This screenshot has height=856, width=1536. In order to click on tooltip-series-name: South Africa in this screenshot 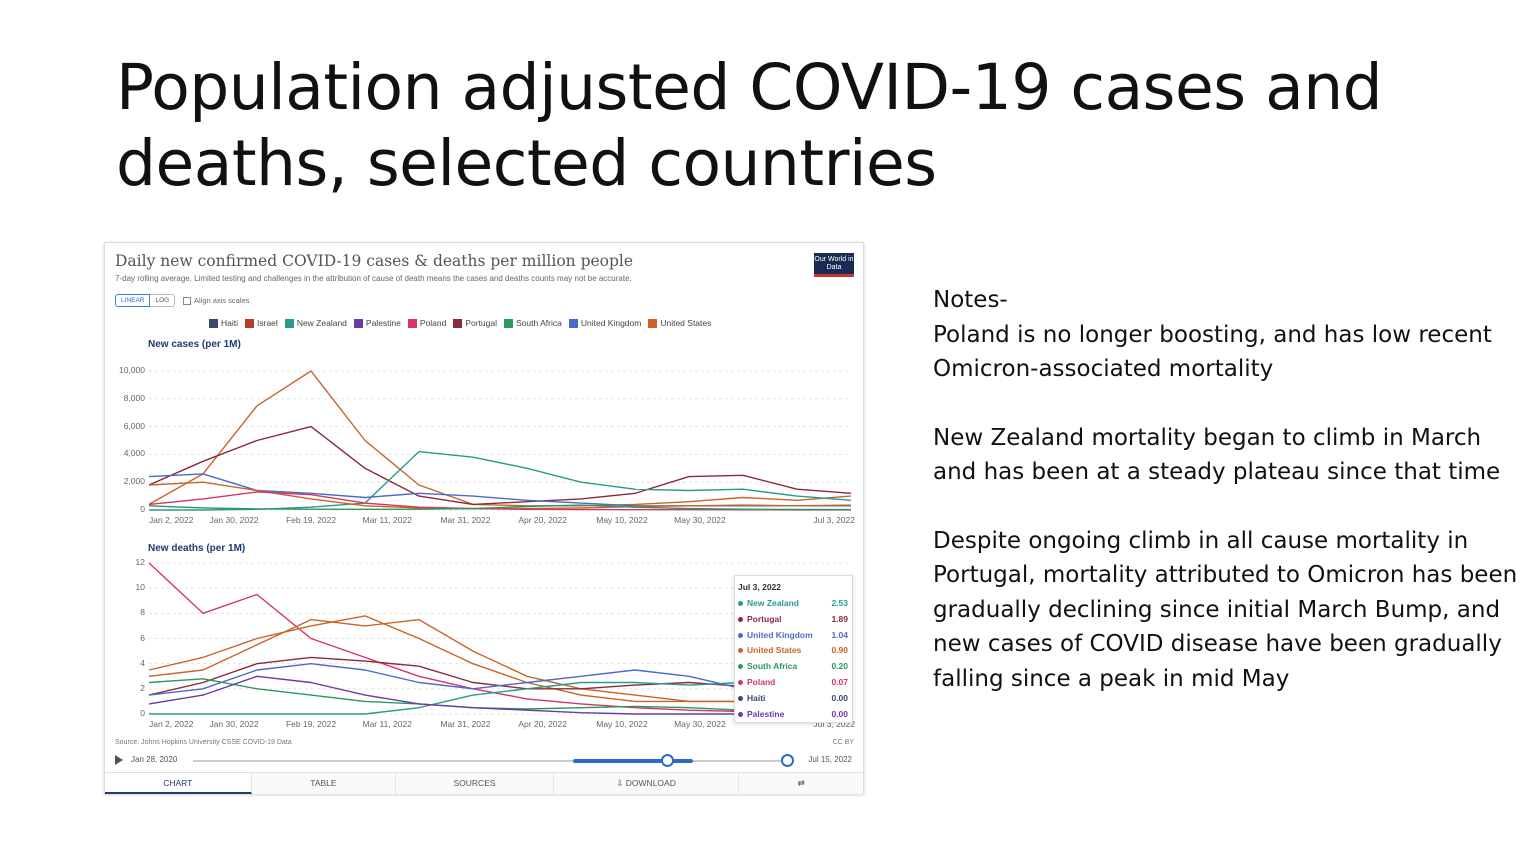, I will do `click(772, 666)`.